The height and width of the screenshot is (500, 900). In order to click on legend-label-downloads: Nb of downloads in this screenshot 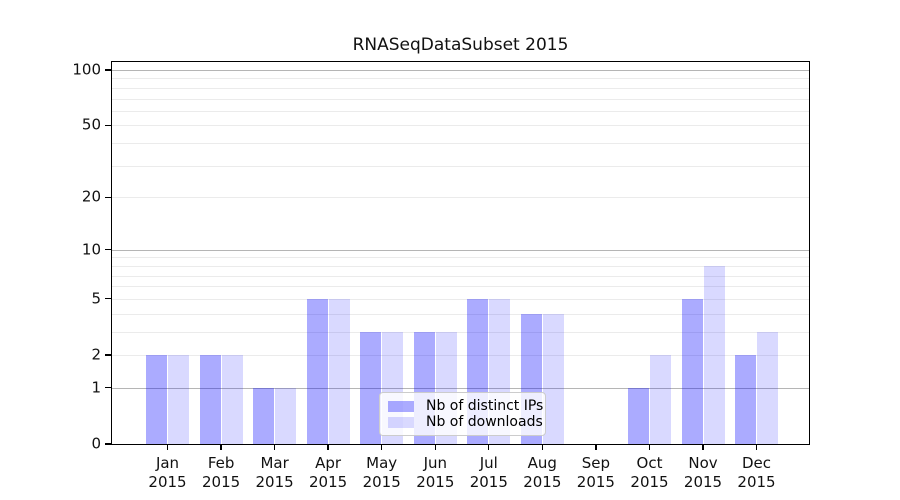, I will do `click(484, 422)`.